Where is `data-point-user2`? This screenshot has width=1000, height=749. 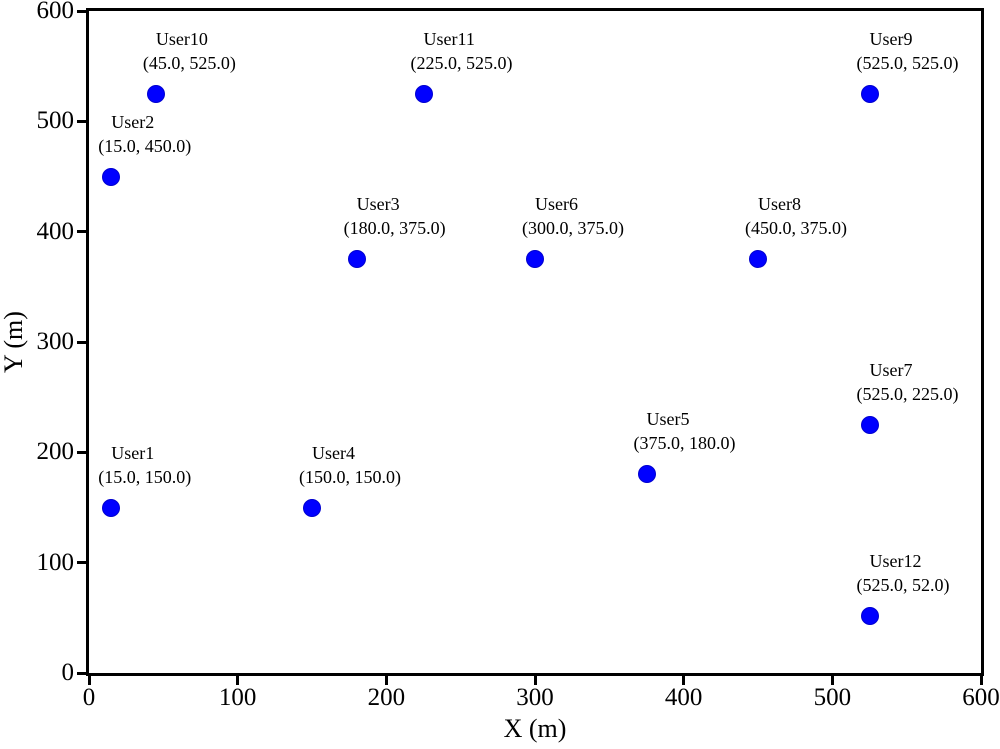 data-point-user2 is located at coordinates (111, 176).